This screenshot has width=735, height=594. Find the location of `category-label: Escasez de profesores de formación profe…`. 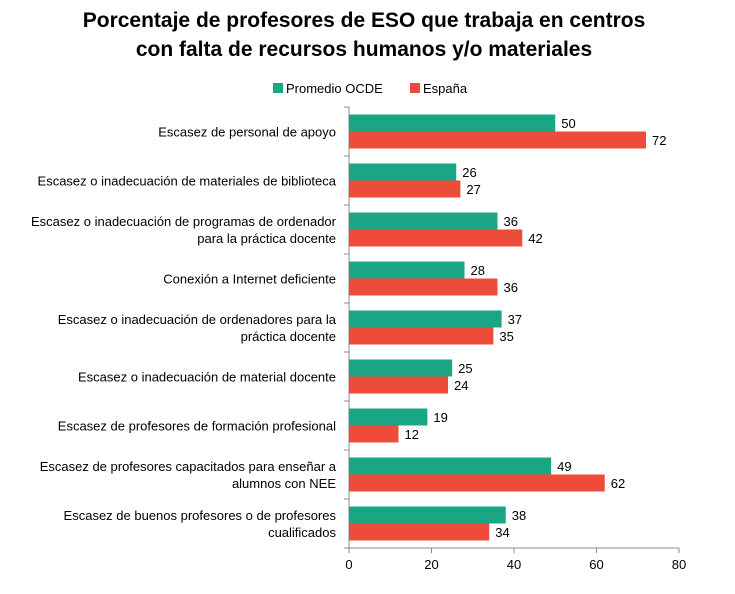

category-label: Escasez de profesores de formación profe… is located at coordinates (197, 426).